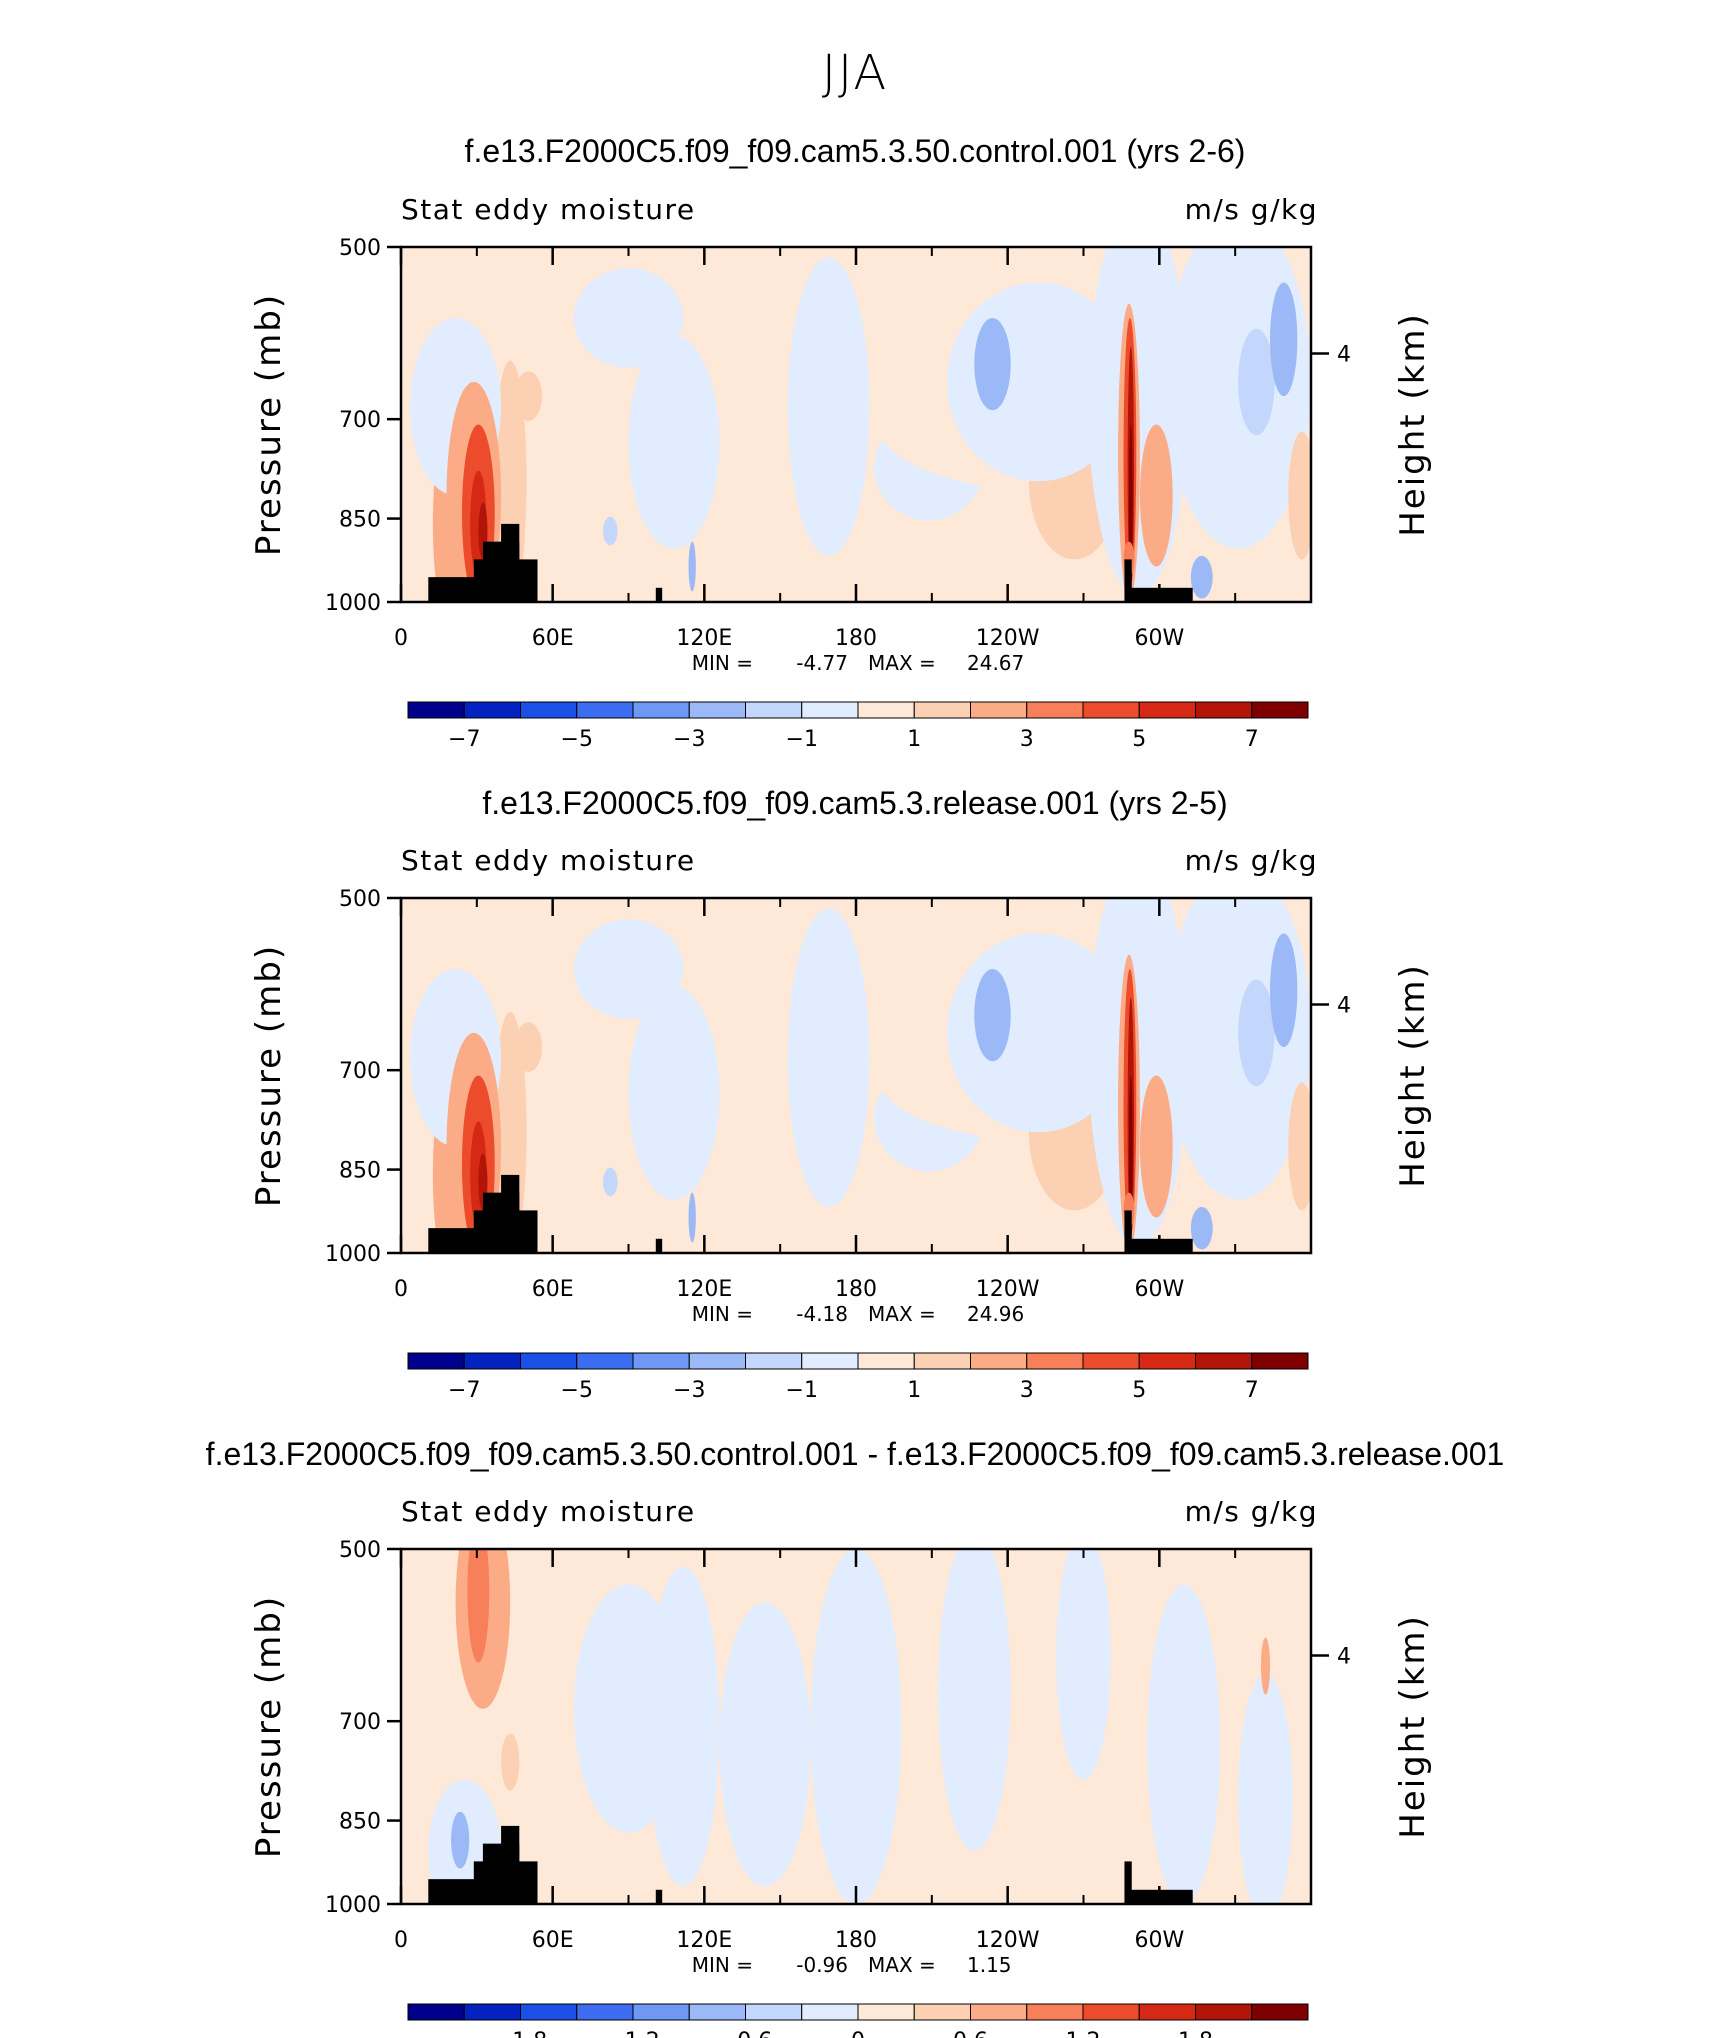 This screenshot has width=1710, height=2038. What do you see at coordinates (401, 1940) in the screenshot?
I see `x-tick-label: 0` at bounding box center [401, 1940].